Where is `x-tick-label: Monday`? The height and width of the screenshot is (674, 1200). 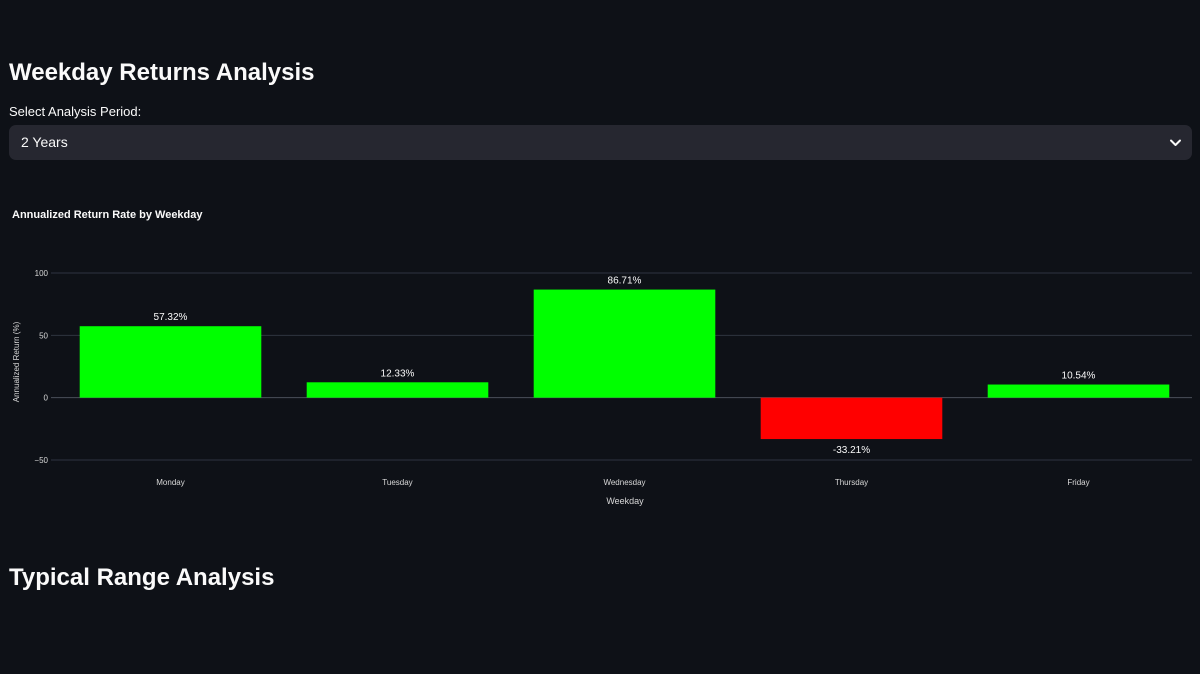 x-tick-label: Monday is located at coordinates (170, 482).